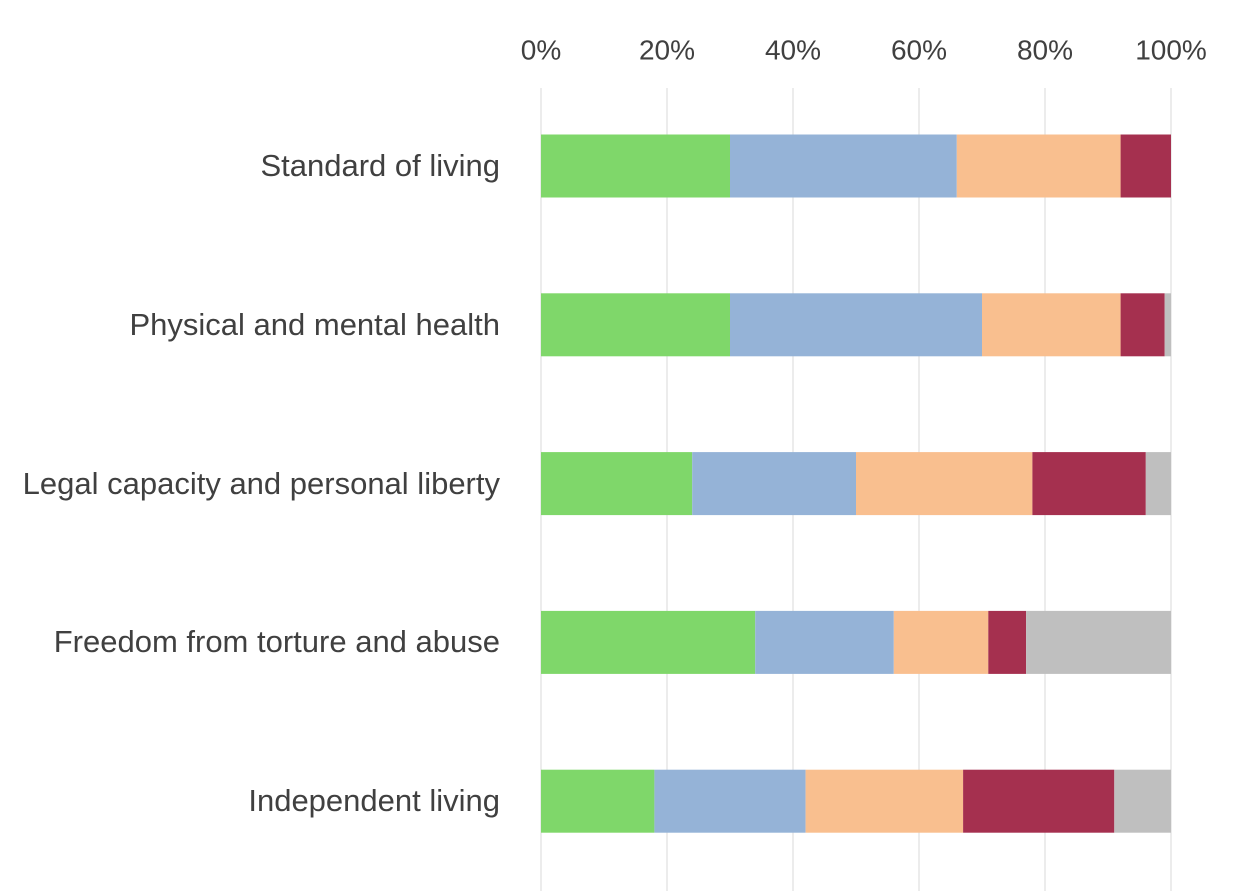 The image size is (1234, 891). Describe the element at coordinates (1045, 49) in the screenshot. I see `x-tick-label: 80%` at that location.